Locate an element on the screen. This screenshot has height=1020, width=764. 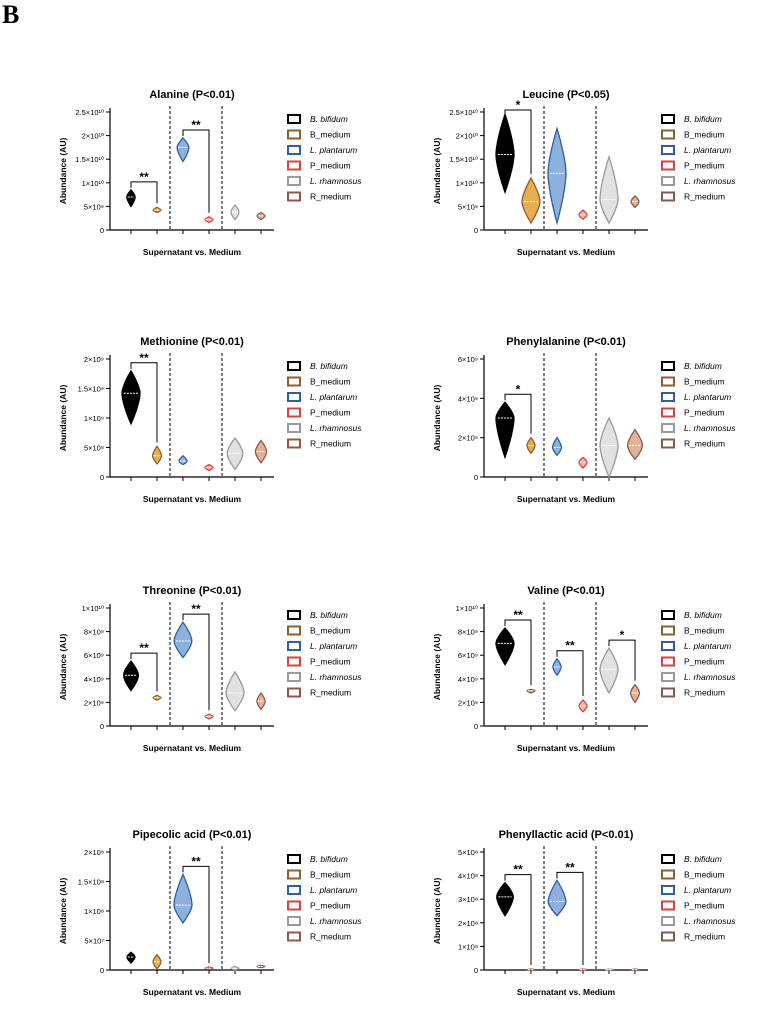
figure-label: B is located at coordinates (11, 14).